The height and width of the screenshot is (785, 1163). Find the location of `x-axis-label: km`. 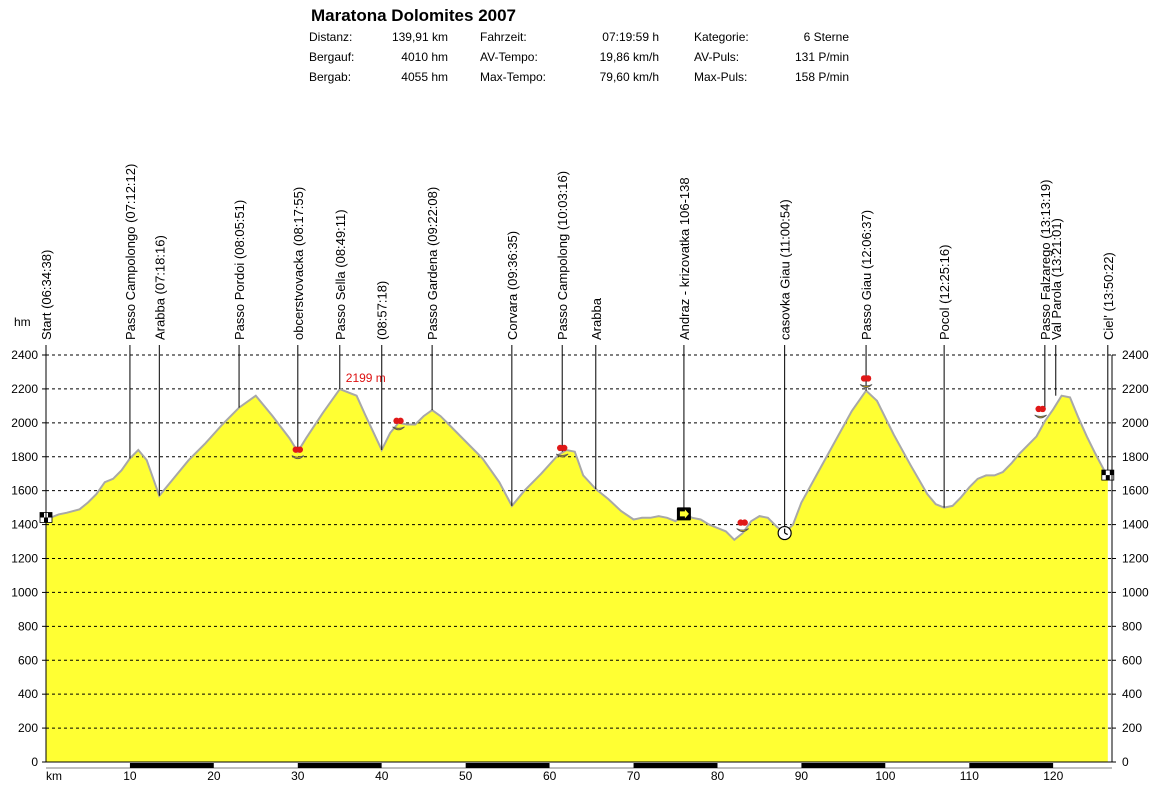

x-axis-label: km is located at coordinates (54, 776).